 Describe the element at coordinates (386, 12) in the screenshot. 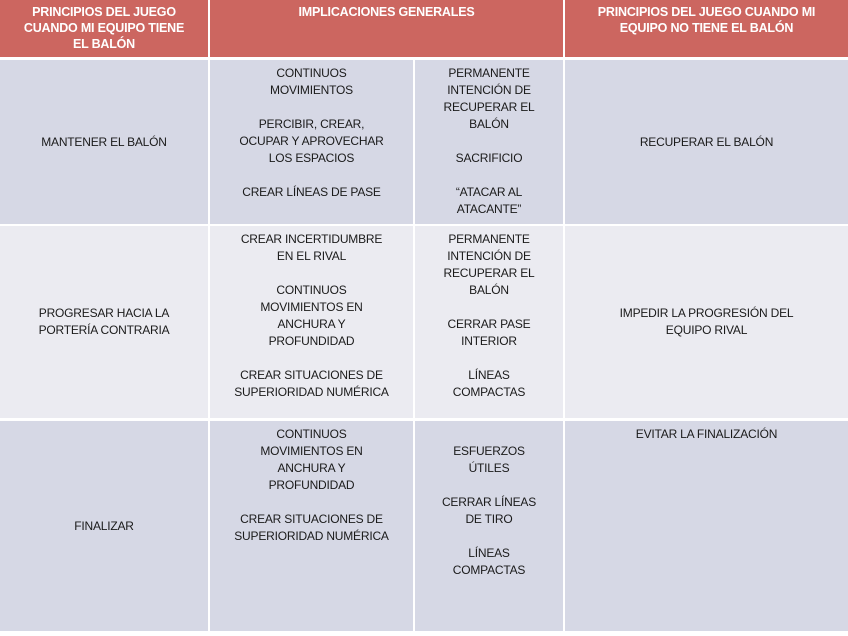

I see `header-text: IMPLICACIONES GENERALES` at that location.